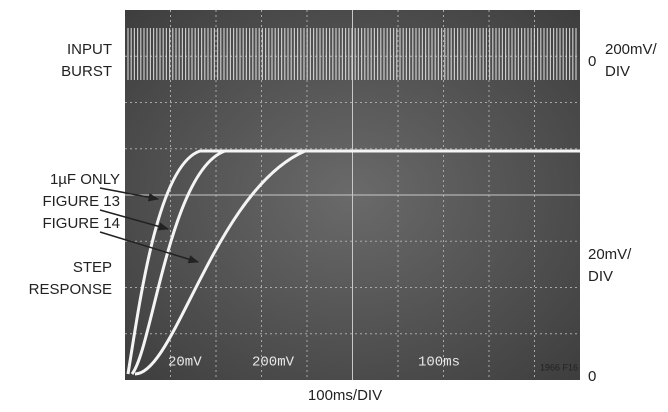  I want to click on bottom-scale: 20mV/, so click(610, 254).